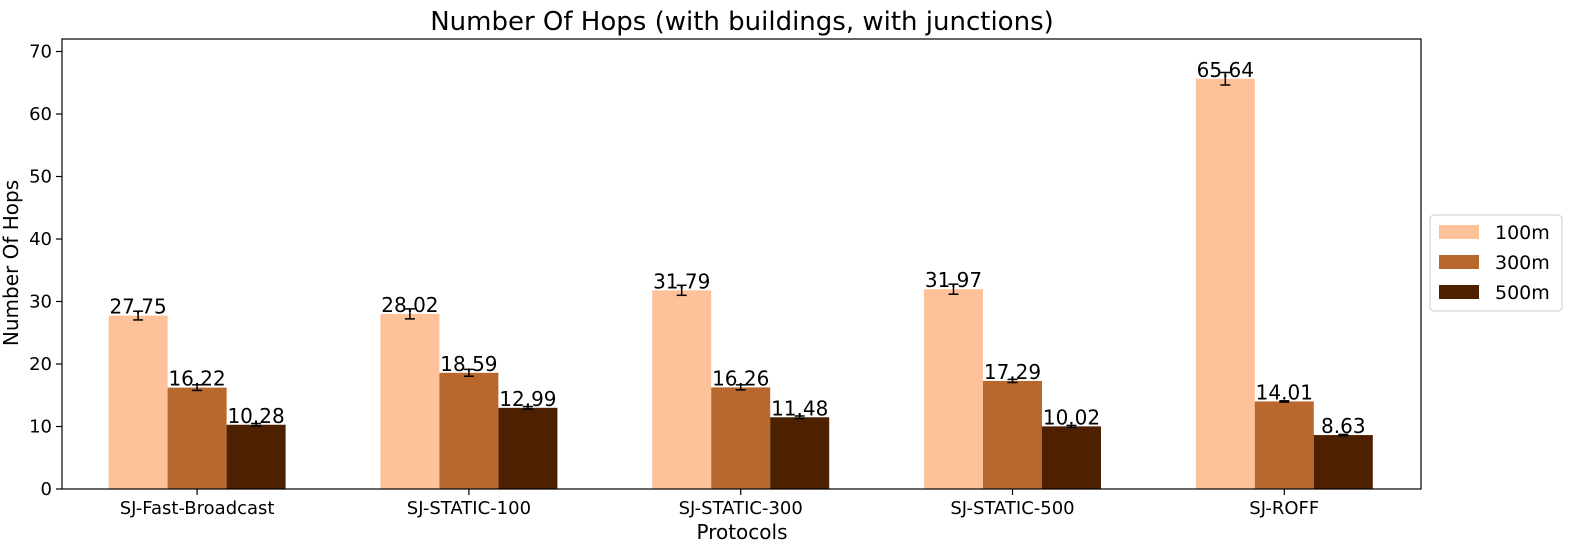  I want to click on data-label: 16.26, so click(740, 378).